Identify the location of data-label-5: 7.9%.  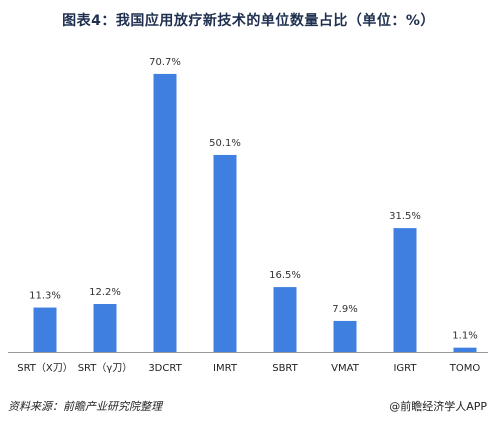
(344, 309).